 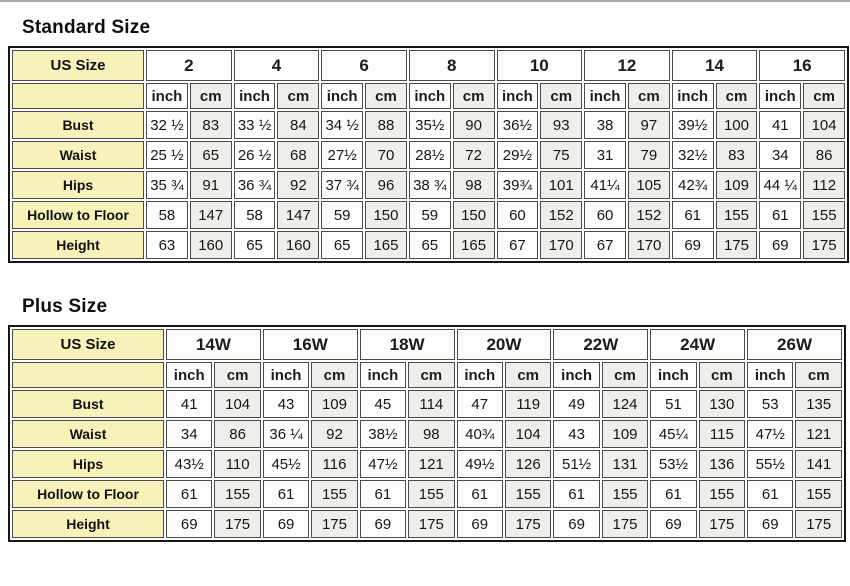 What do you see at coordinates (210, 185) in the screenshot?
I see `value-cell-cm: 91` at bounding box center [210, 185].